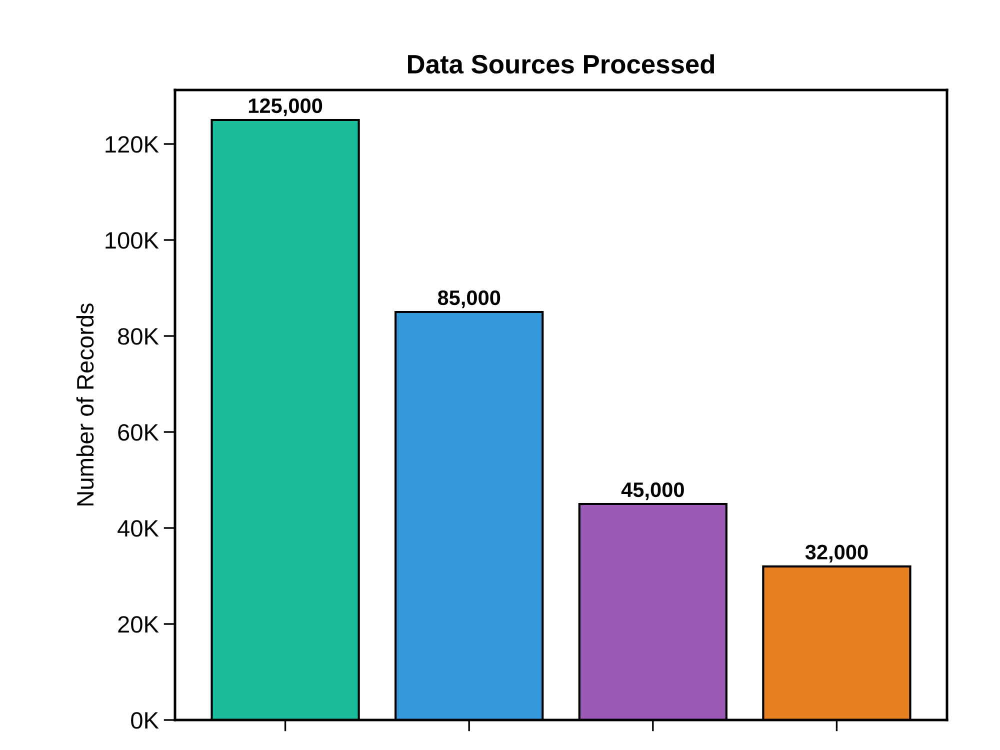 This screenshot has width=1000, height=750. What do you see at coordinates (138, 528) in the screenshot?
I see `y-tick-label: 40K` at bounding box center [138, 528].